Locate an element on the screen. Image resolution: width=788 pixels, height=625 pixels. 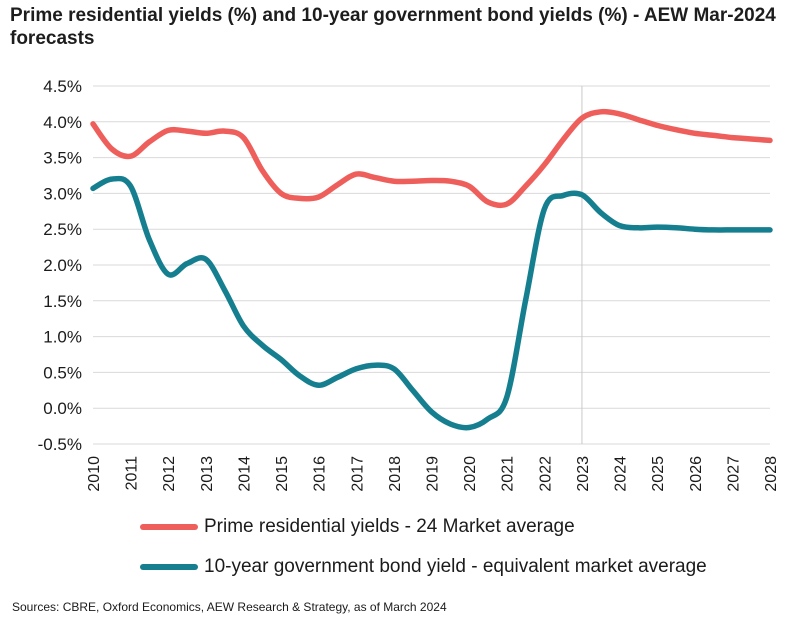
x-tick-label: 2017 is located at coordinates (357, 474).